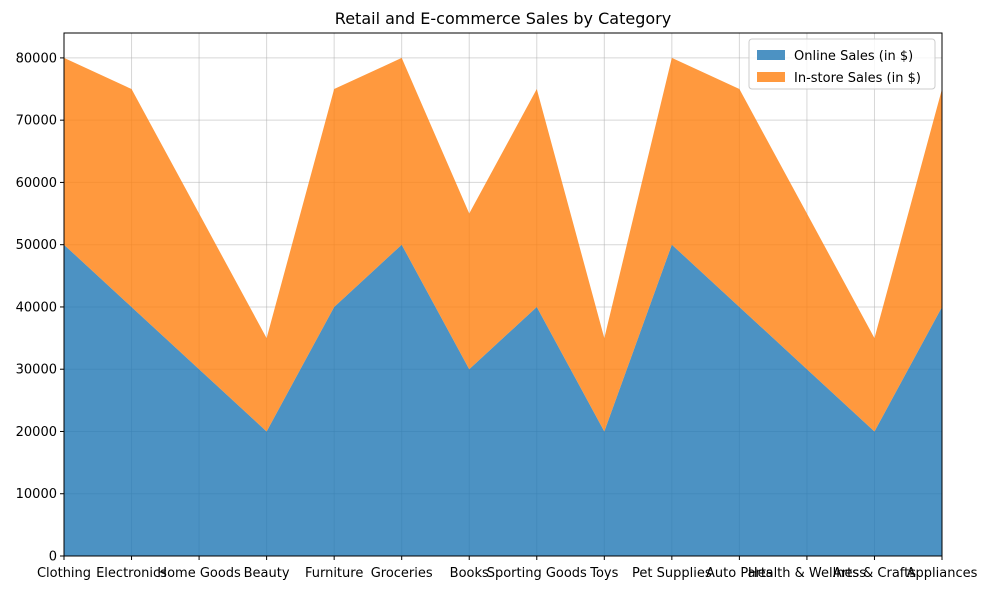  What do you see at coordinates (402, 573) in the screenshot?
I see `x-tick-label: Groceries` at bounding box center [402, 573].